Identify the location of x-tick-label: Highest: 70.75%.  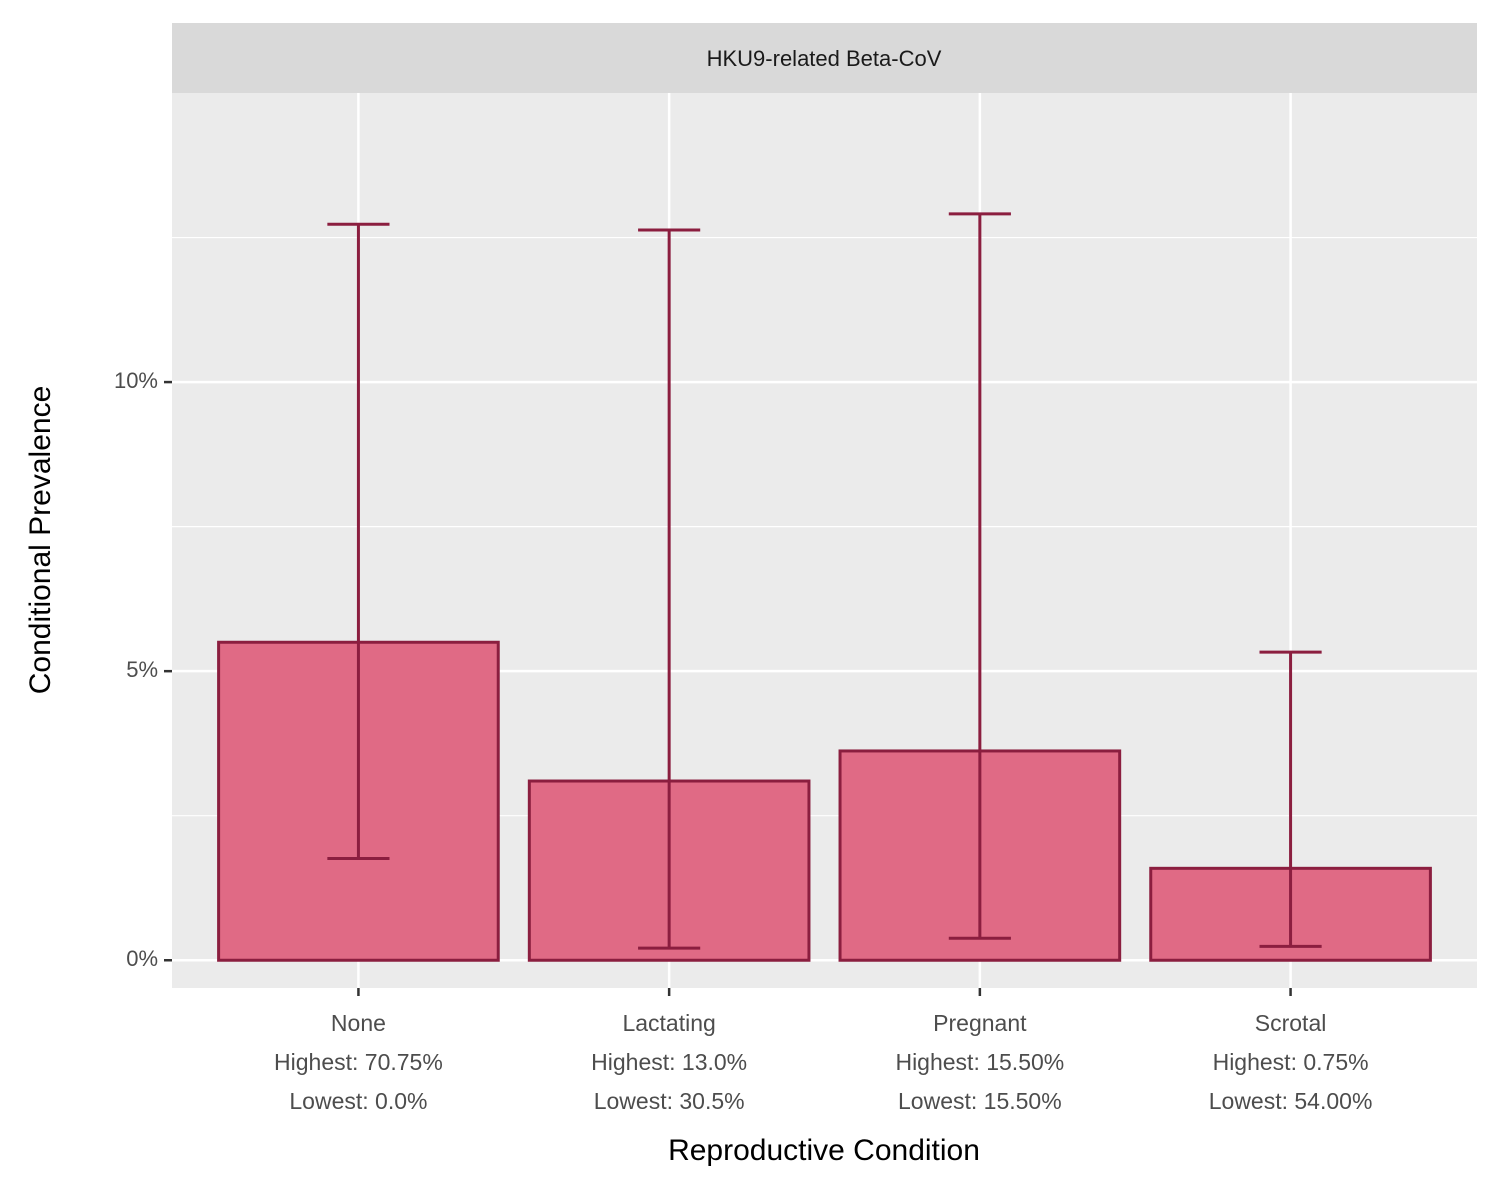
(358, 1062).